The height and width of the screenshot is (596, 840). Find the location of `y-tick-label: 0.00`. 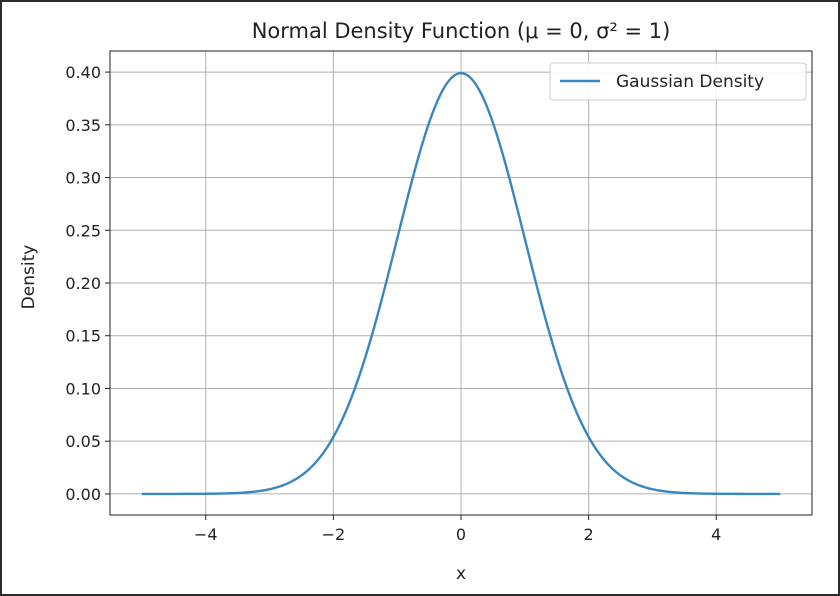

y-tick-label: 0.00 is located at coordinates (83, 494).